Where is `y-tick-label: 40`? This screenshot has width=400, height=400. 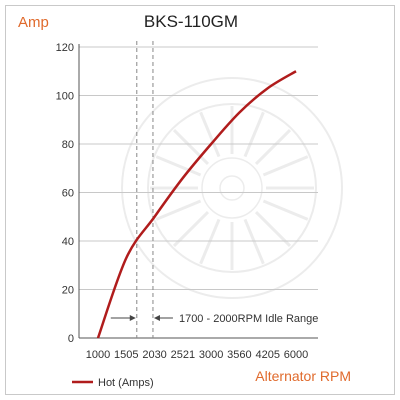 y-tick-label: 40 is located at coordinates (68, 242).